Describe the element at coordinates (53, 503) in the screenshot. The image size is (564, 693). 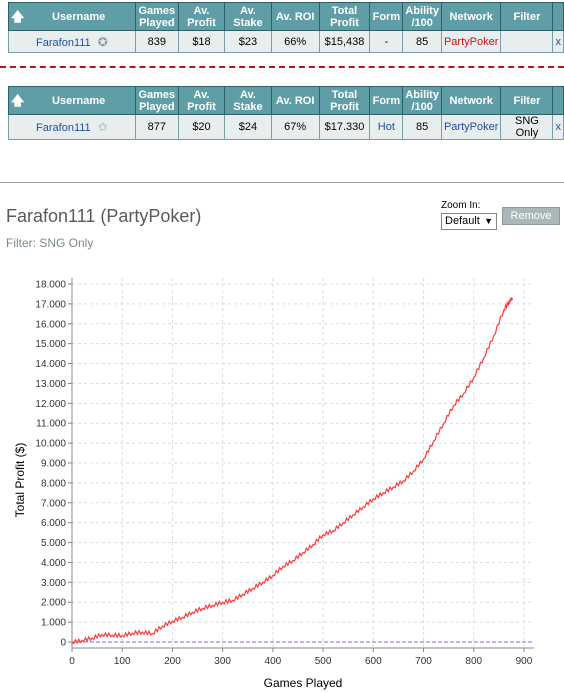
I see `y-tick-label: 7.000` at that location.